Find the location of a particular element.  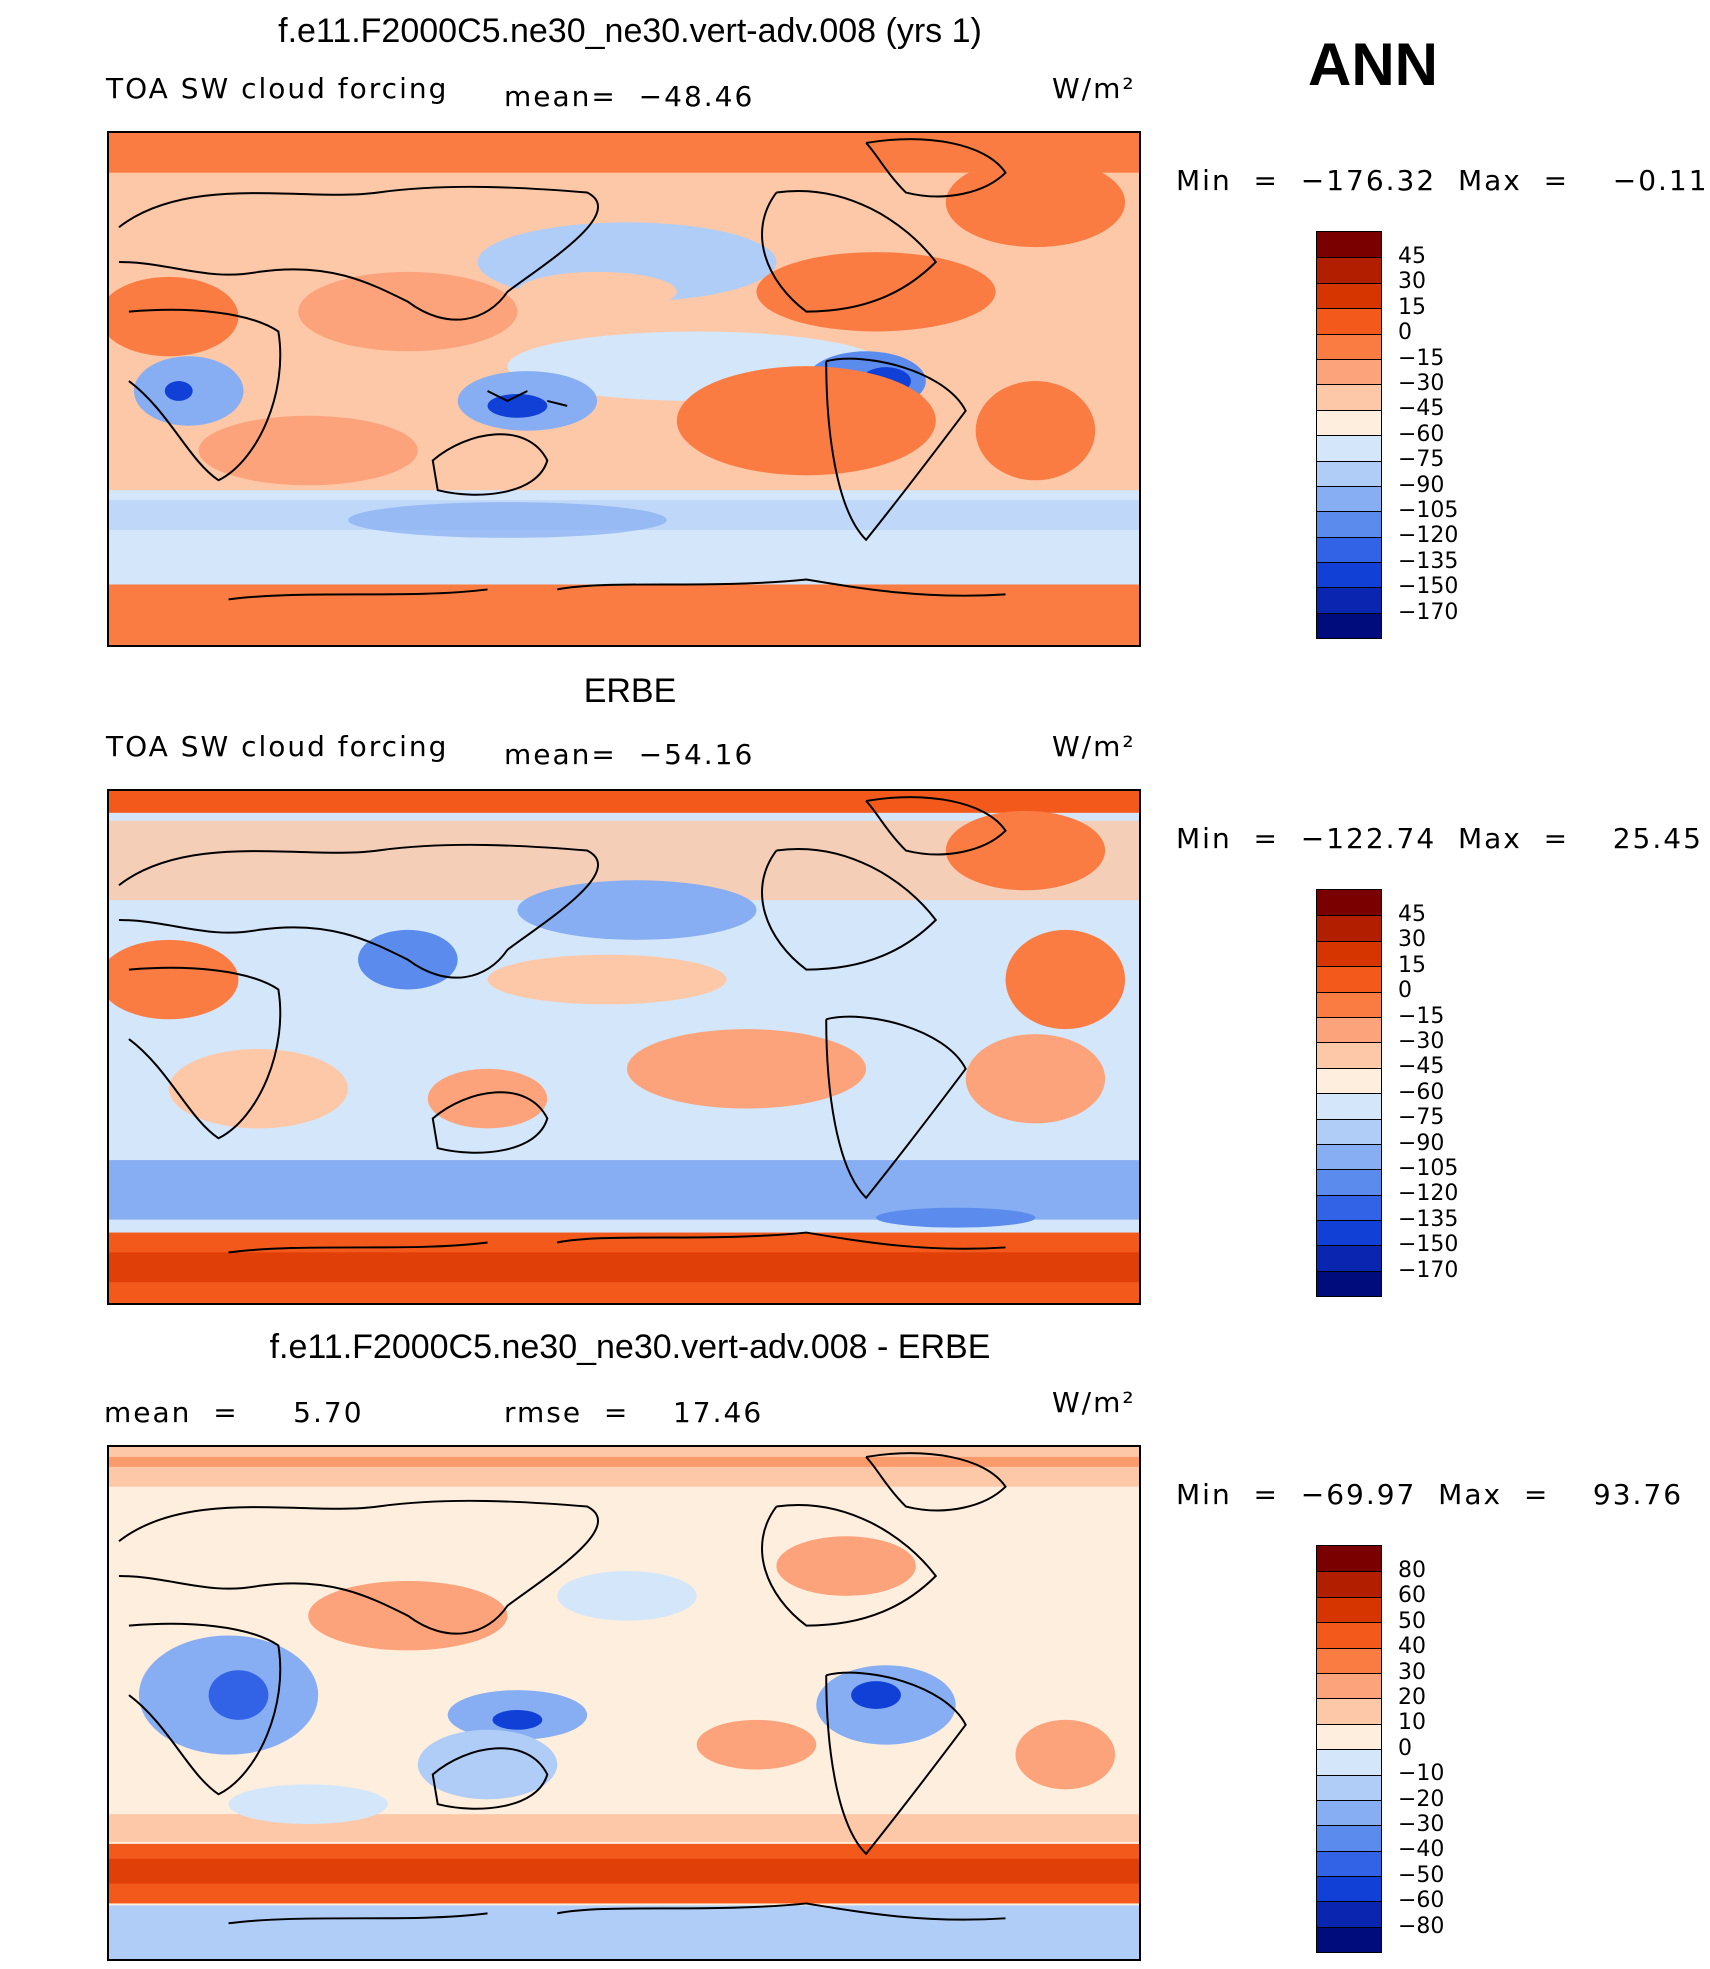

panel3-colorbar-tick: −60 is located at coordinates (1421, 1900).